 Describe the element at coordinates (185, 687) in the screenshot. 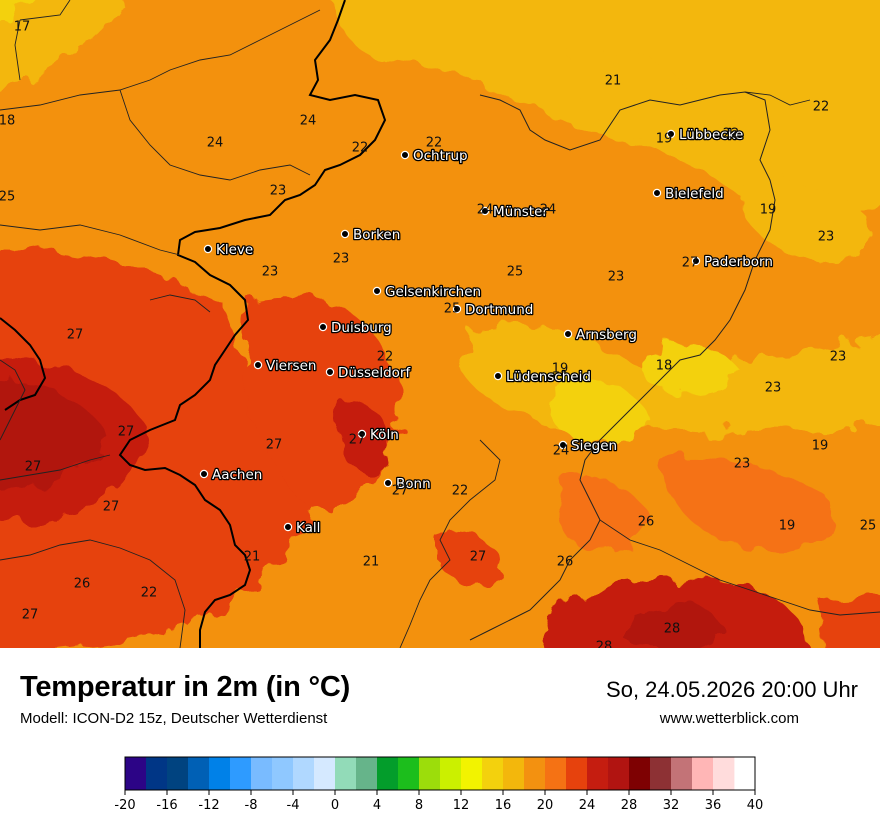

I see `map-title: Temperatur in 2m (in °C)` at that location.